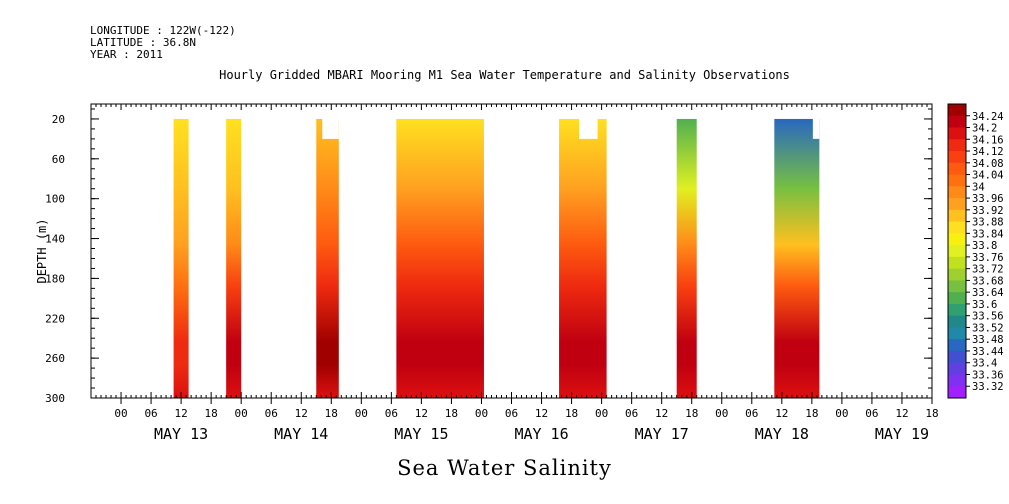 The width and height of the screenshot is (1009, 504). What do you see at coordinates (988, 387) in the screenshot?
I see `colorbar-label: 33.32` at bounding box center [988, 387].